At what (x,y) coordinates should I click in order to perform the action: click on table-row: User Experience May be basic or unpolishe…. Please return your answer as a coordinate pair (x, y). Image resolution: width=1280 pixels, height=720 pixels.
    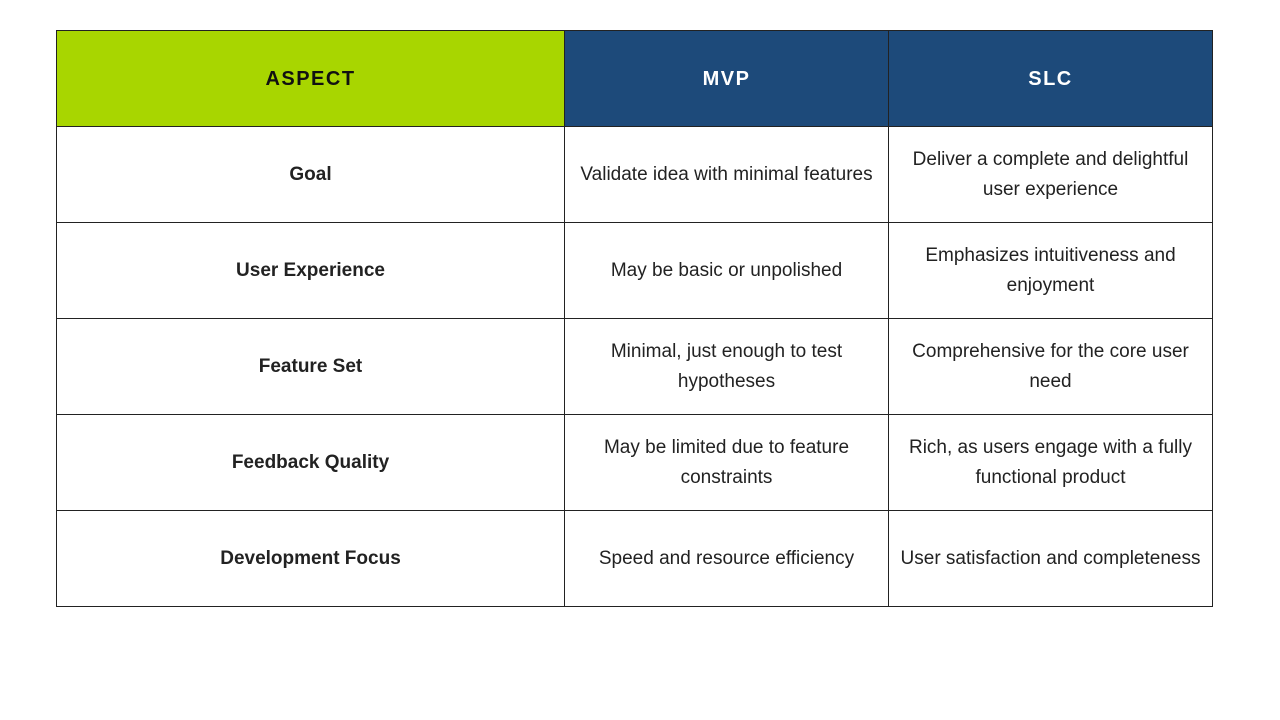
    Looking at the image, I should click on (634, 270).